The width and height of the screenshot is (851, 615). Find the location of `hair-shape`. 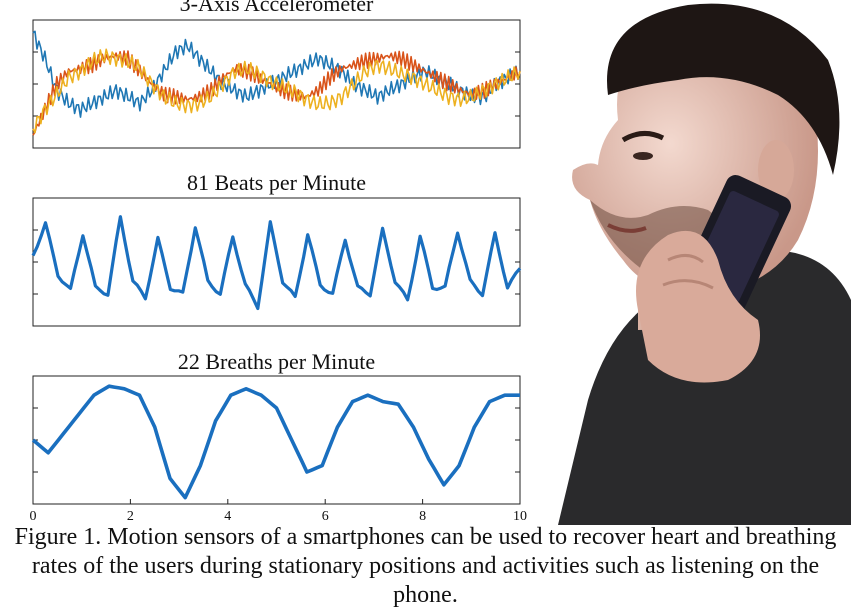

hair-shape is located at coordinates (723, 89).